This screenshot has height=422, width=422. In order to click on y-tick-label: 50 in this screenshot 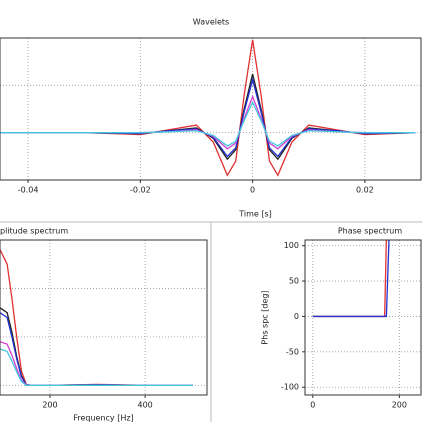, I will do `click(294, 281)`.